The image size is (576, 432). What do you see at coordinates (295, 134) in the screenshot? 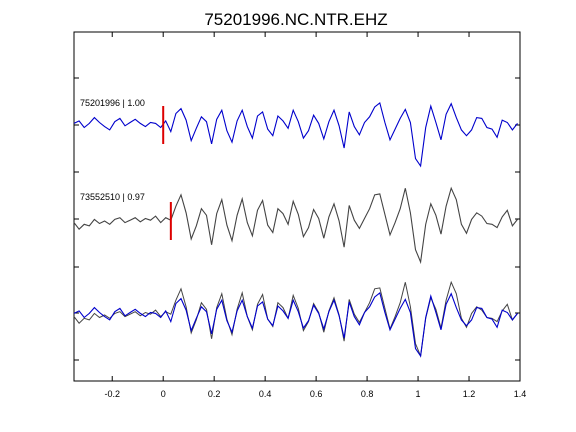
I see `waveform-reference` at bounding box center [295, 134].